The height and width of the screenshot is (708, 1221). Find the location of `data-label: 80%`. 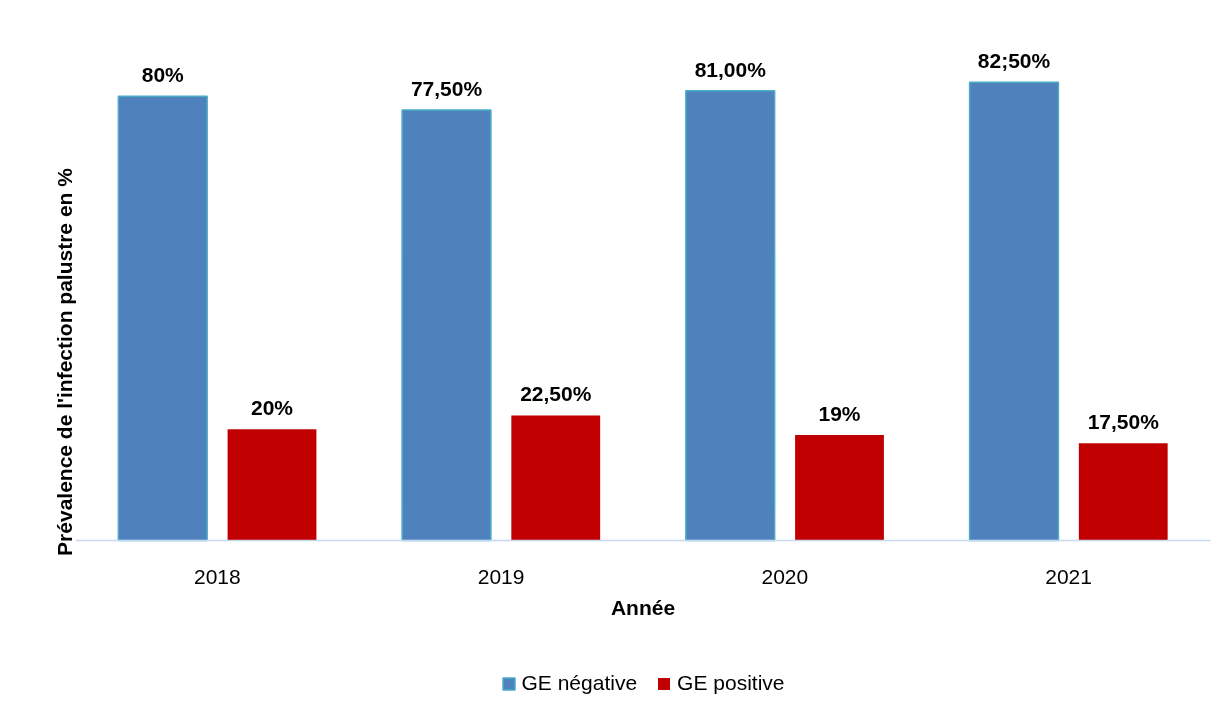

data-label: 80% is located at coordinates (163, 75).